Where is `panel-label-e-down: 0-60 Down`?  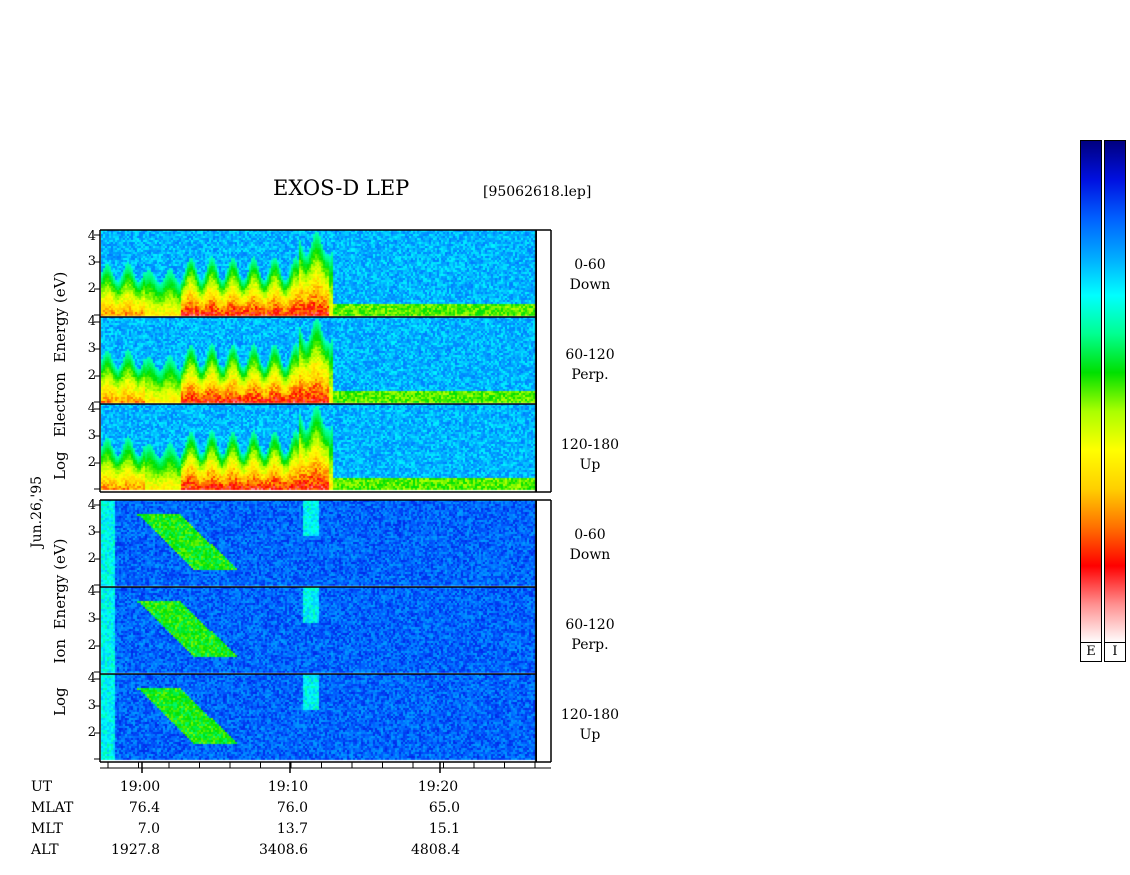
panel-label-e-down: 0-60 Down is located at coordinates (590, 275).